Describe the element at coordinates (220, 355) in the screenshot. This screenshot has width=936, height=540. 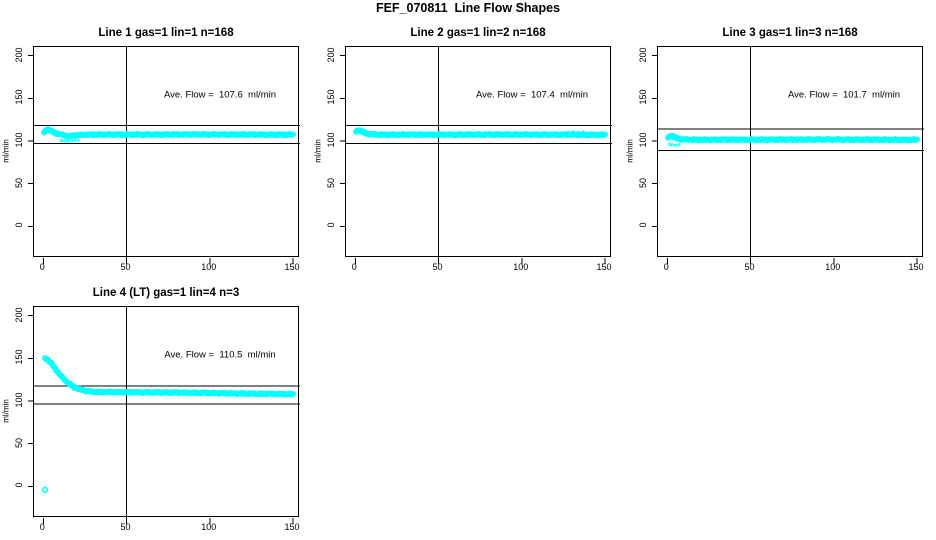
I see `ave-flow-annotation: Ave. Flow = 110.5 ml/min` at that location.